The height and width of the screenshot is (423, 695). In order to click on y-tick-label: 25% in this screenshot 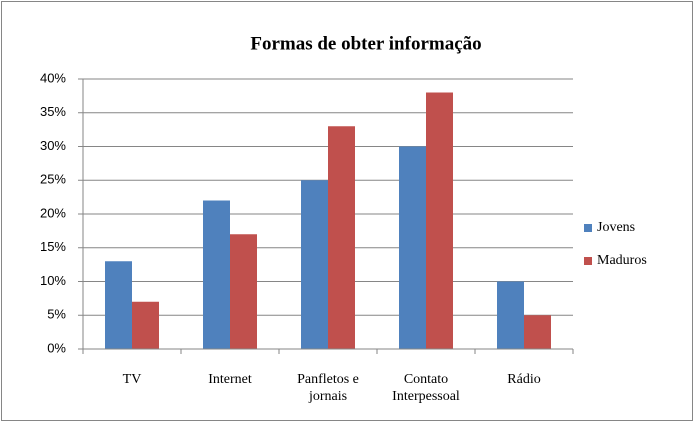, I will do `click(53, 179)`.